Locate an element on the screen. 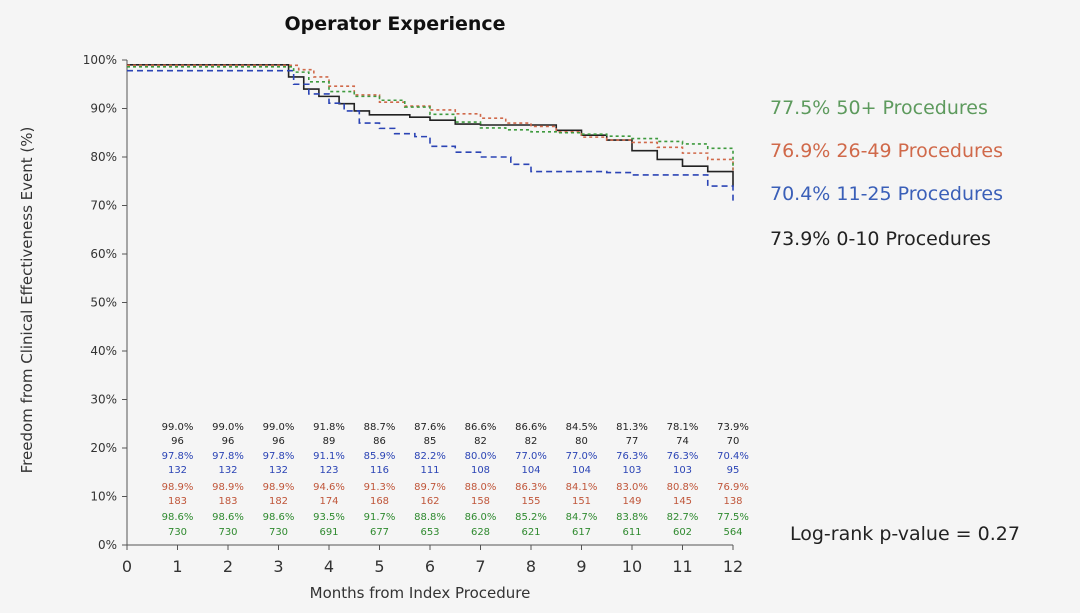 This screenshot has height=613, width=1080. risk-table-cell: 123 is located at coordinates (328, 470).